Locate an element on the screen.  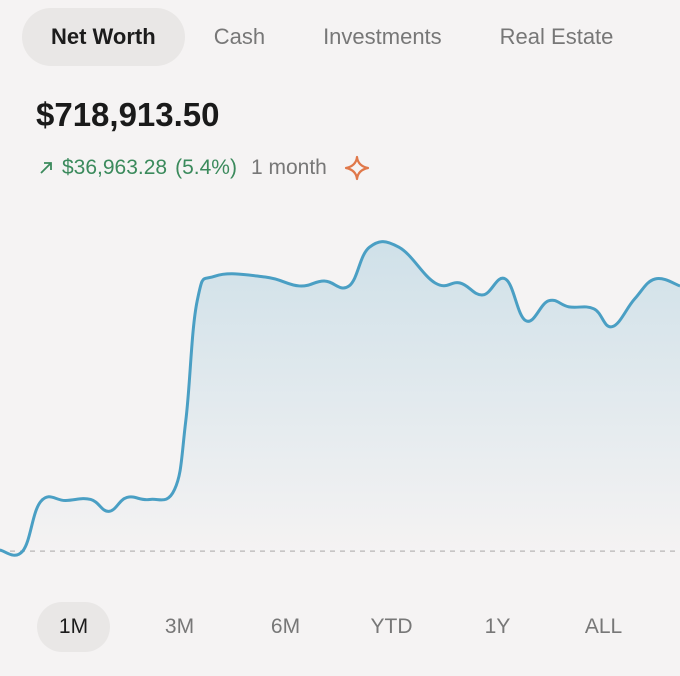
period: 1 month is located at coordinates (288, 167).